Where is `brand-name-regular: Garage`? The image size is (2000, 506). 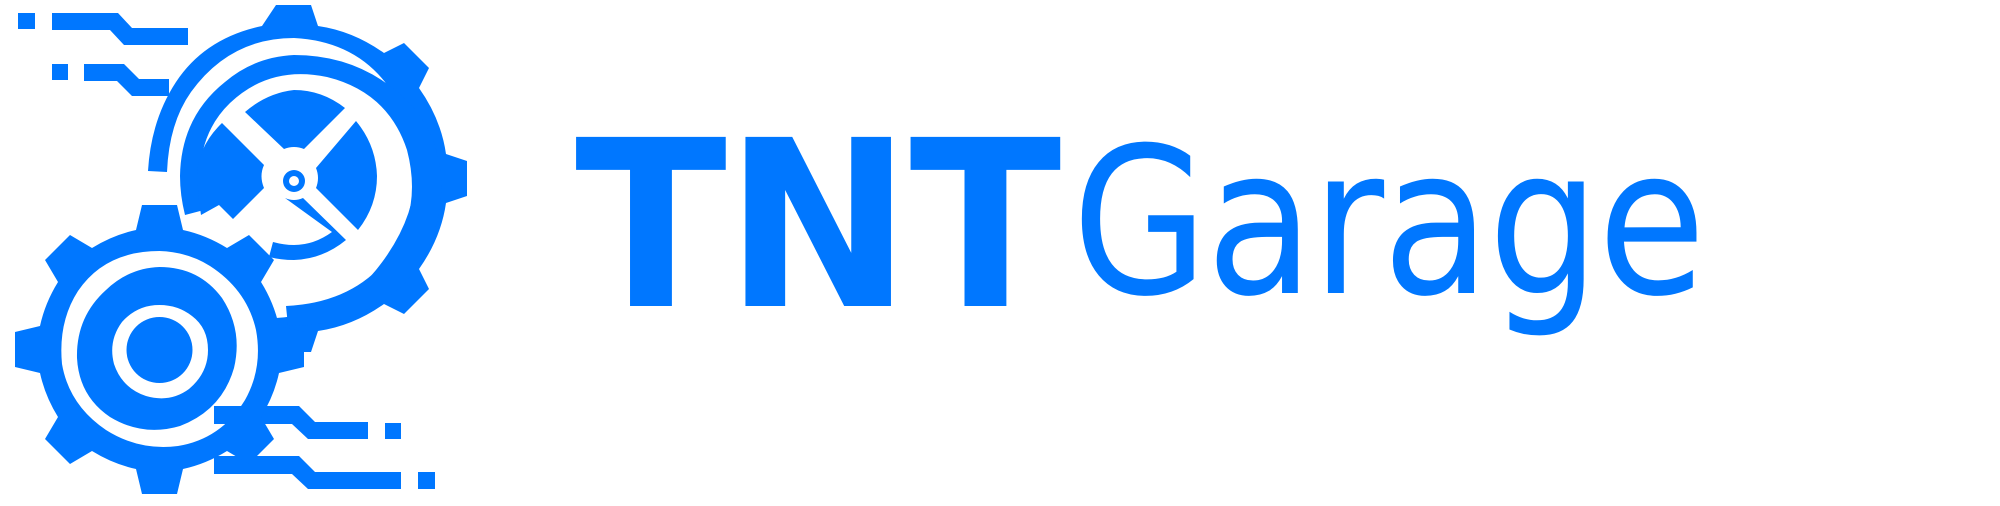
brand-name-regular: Garage is located at coordinates (1388, 223).